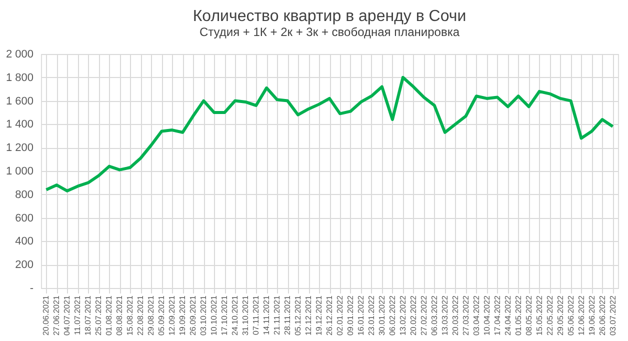  Describe the element at coordinates (445, 315) in the screenshot. I see `x-tick-label: 13.03.2022` at that location.